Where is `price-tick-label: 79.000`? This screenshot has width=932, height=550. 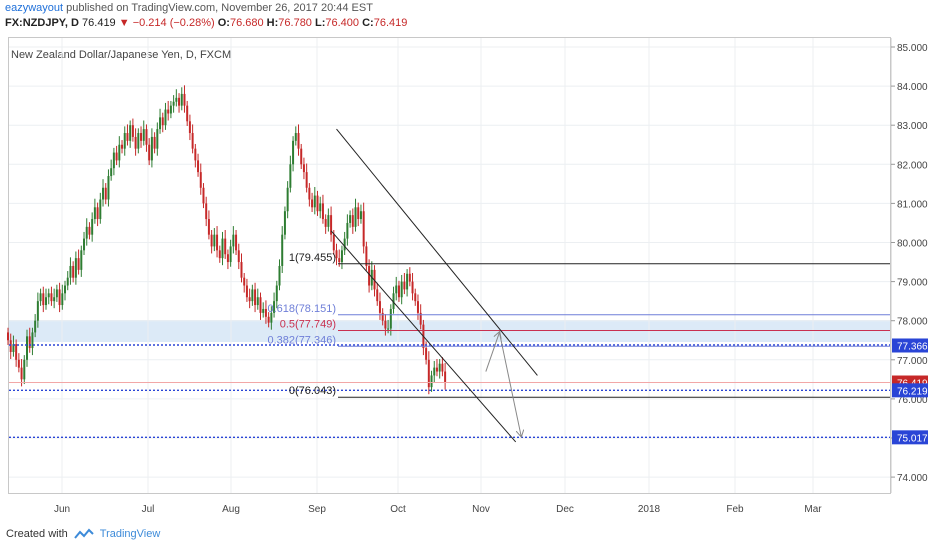
price-tick-label: 79.000 is located at coordinates (912, 283).